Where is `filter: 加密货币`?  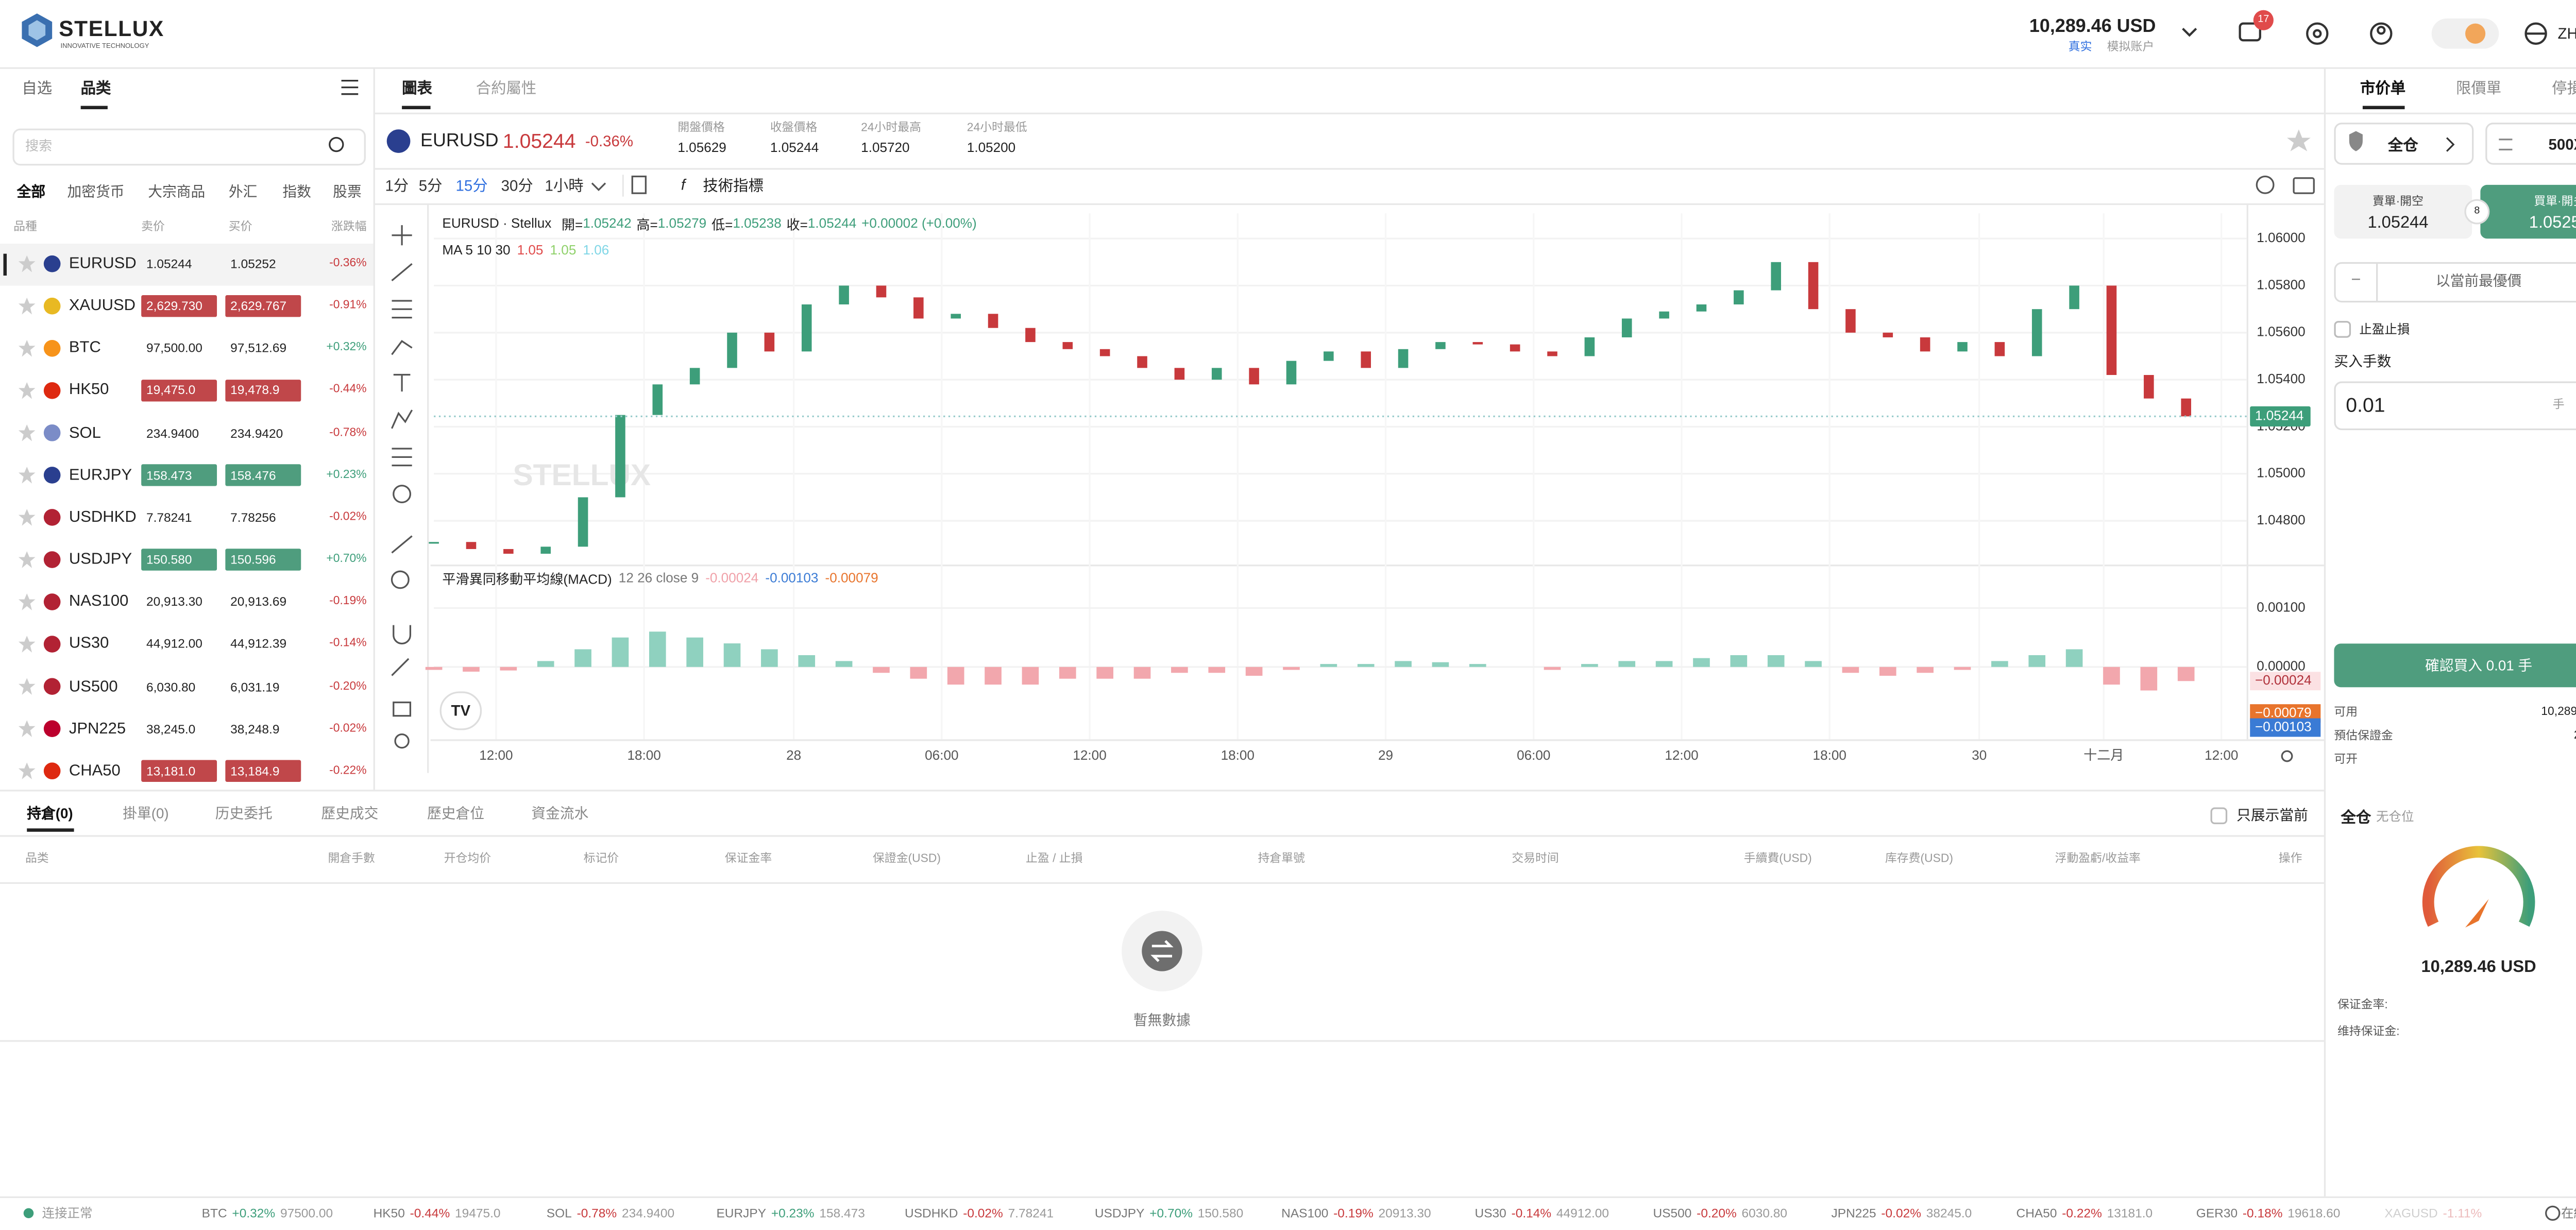 filter: 加密货币 is located at coordinates (96, 191).